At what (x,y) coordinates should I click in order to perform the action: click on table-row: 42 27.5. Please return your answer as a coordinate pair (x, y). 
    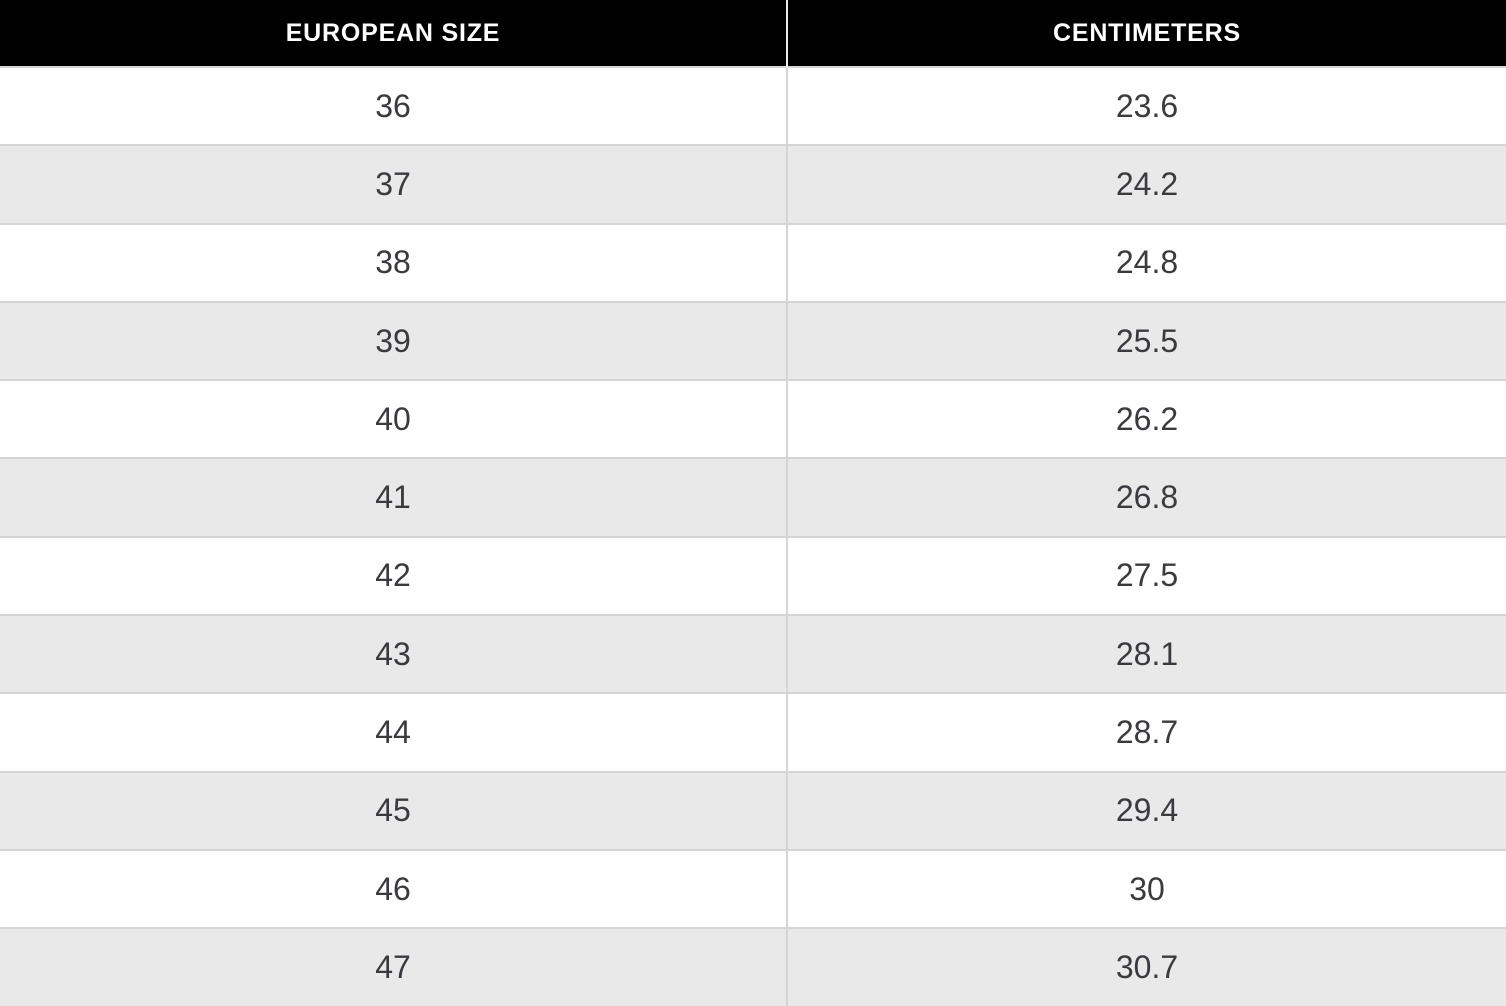
    Looking at the image, I should click on (753, 575).